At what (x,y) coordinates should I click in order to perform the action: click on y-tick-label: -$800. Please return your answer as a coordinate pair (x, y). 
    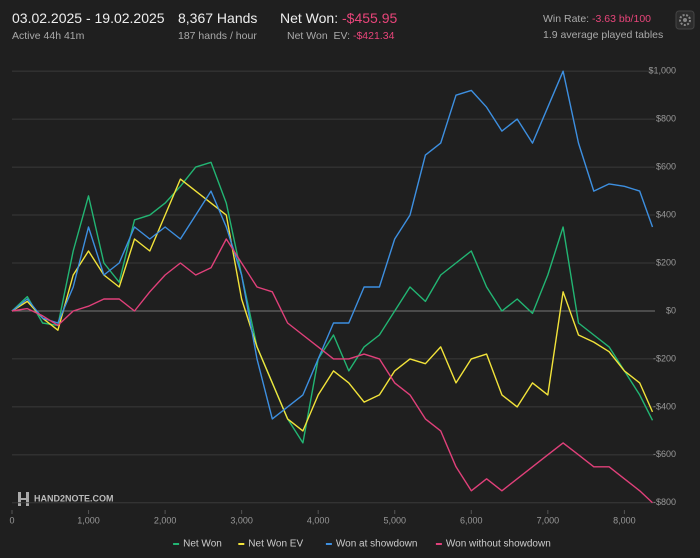
    Looking at the image, I should click on (664, 502).